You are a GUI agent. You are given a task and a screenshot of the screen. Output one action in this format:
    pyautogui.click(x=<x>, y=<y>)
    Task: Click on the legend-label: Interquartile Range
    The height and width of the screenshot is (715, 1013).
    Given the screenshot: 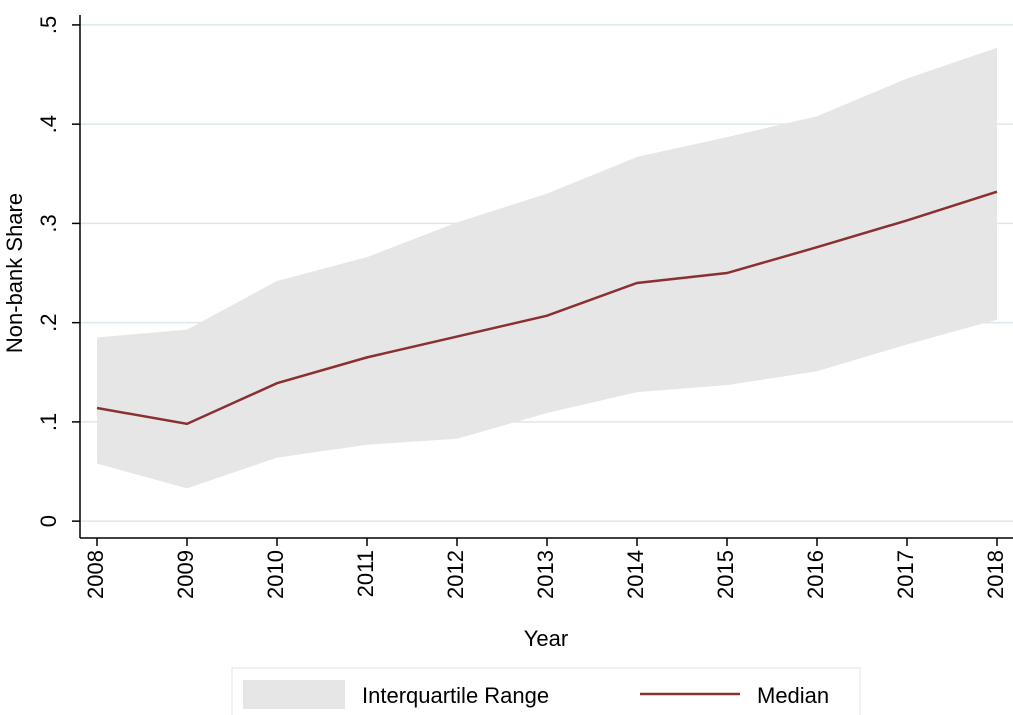 What is the action you would take?
    pyautogui.click(x=455, y=695)
    